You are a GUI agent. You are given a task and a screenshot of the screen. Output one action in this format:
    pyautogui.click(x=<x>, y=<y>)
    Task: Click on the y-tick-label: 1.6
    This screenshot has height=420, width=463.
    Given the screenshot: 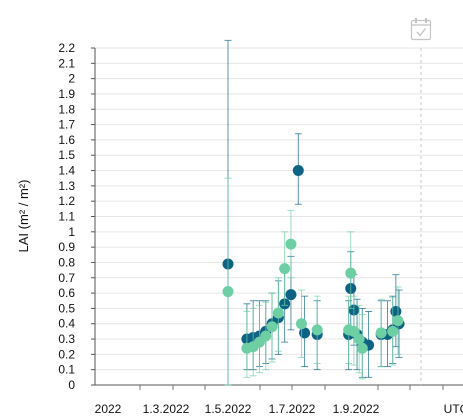 What is the action you would take?
    pyautogui.click(x=66, y=140)
    